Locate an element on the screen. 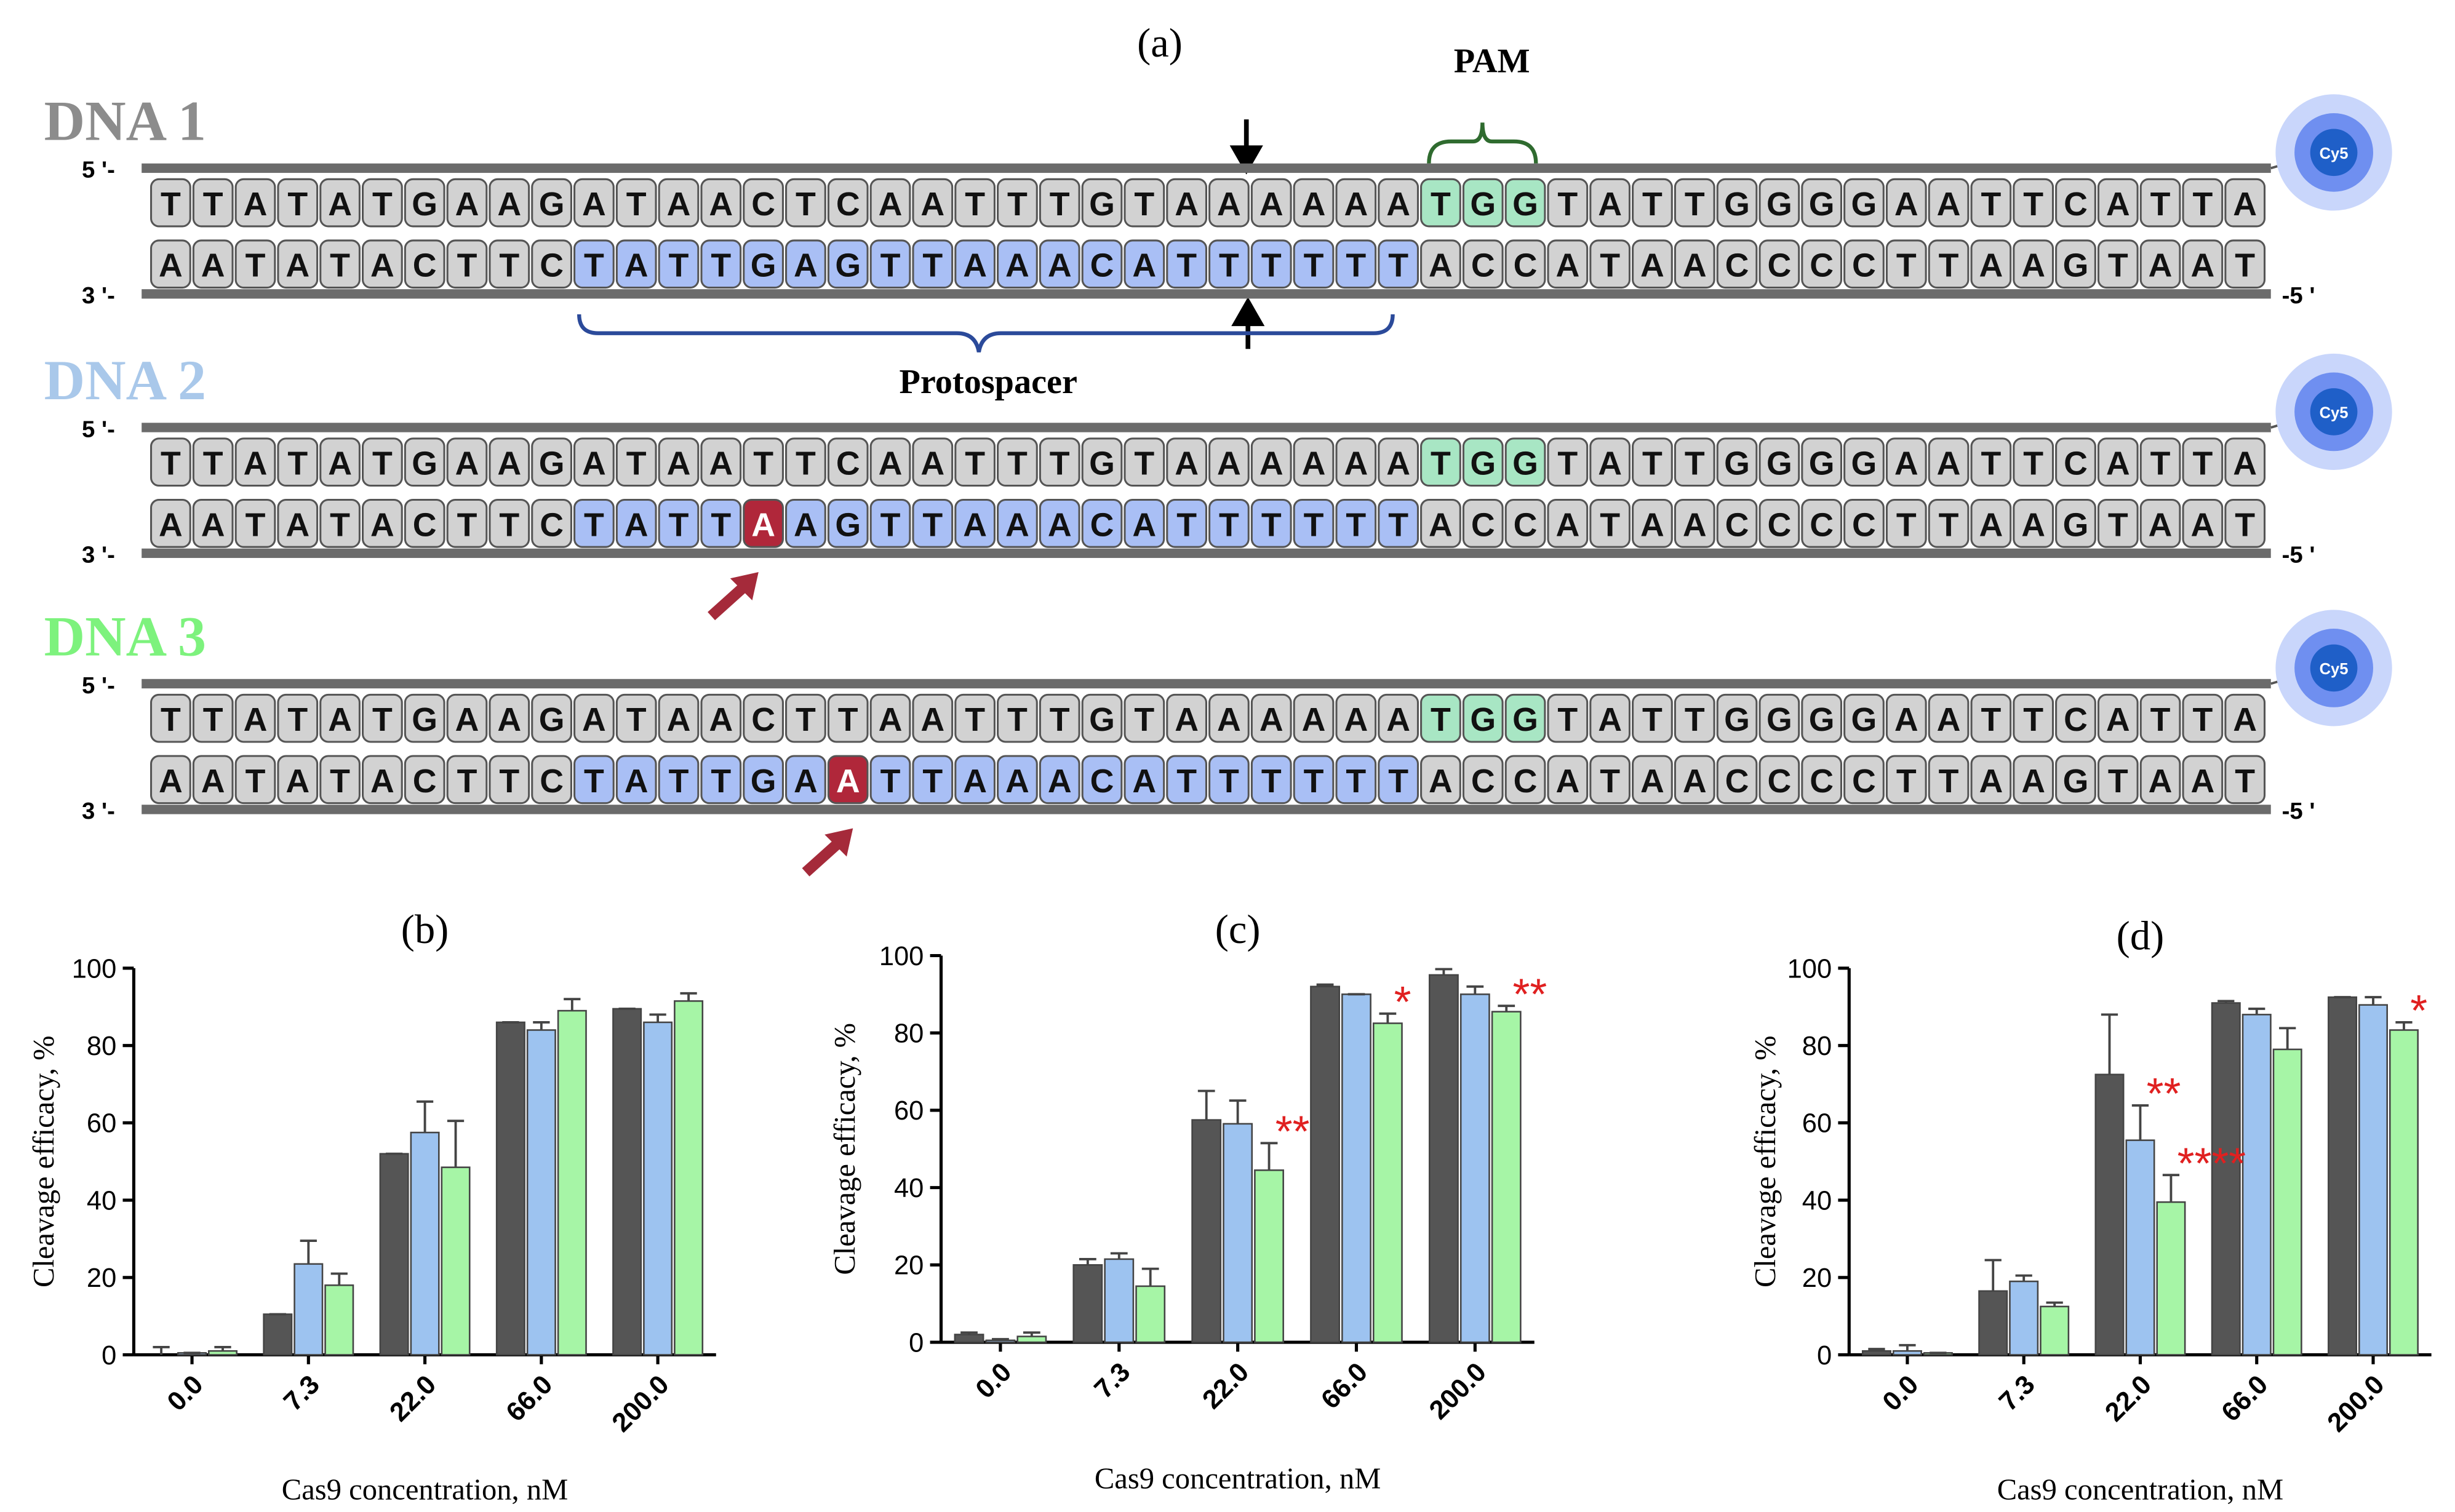 Image resolution: width=2455 pixels, height=1512 pixels. protospacer-label: Protospacer is located at coordinates (988, 382).